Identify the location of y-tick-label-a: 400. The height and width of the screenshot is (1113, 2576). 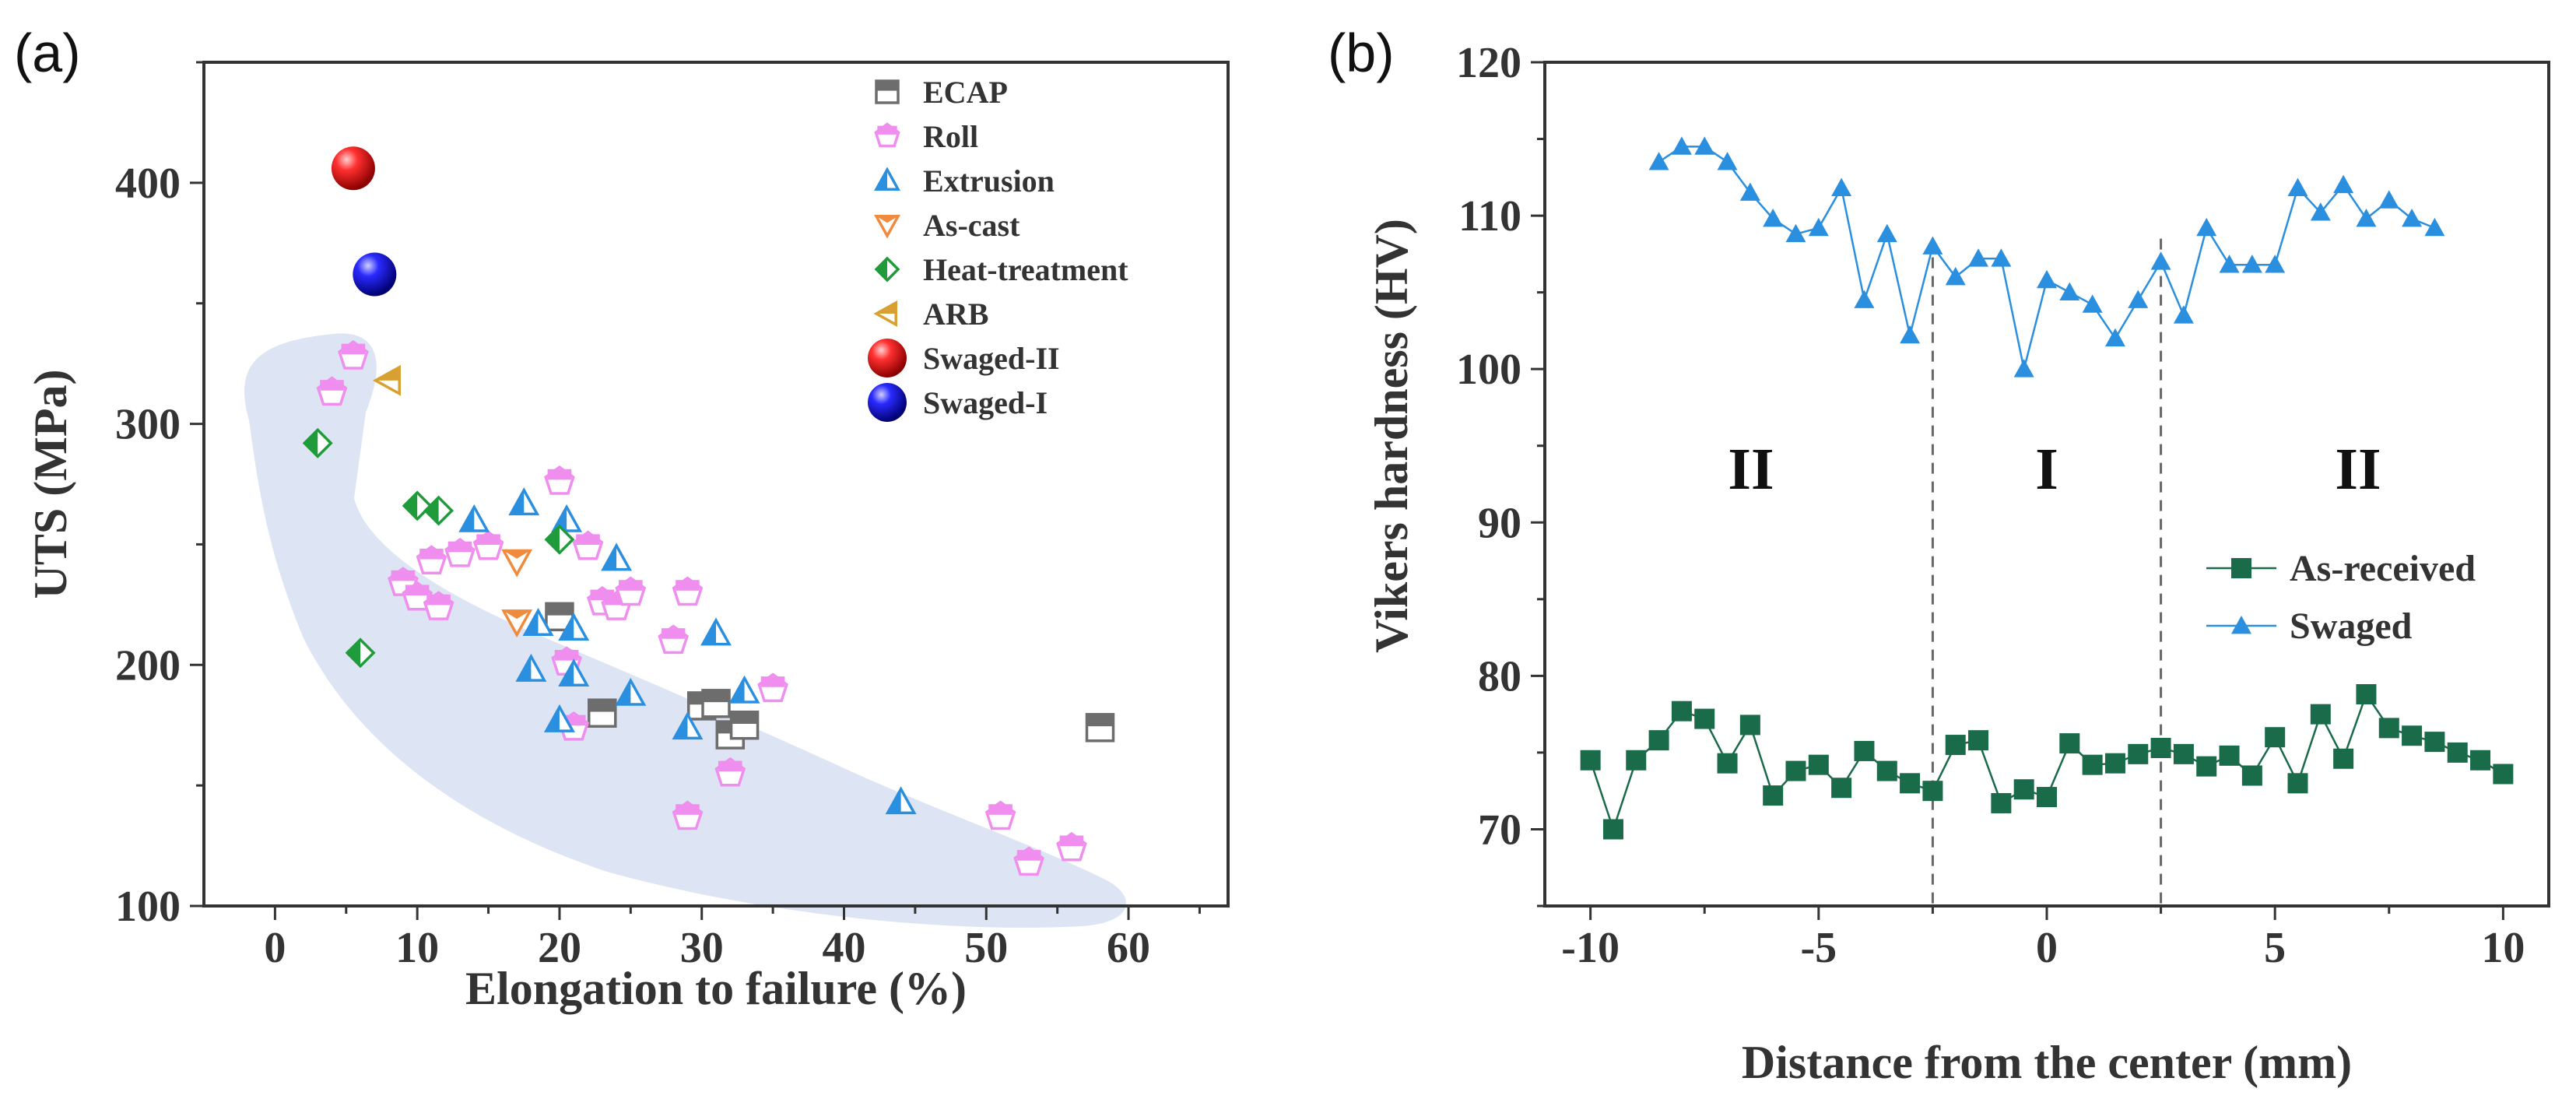
(148, 184).